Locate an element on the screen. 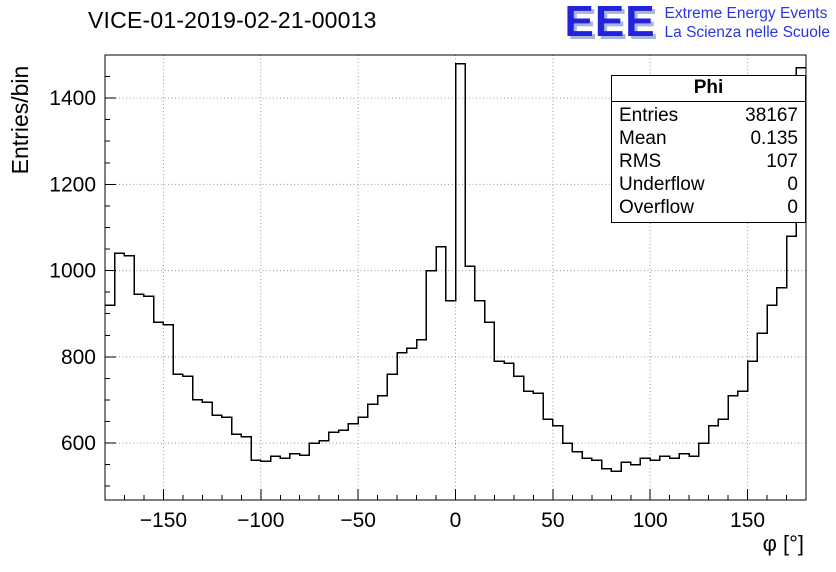 The image size is (836, 572). stats-row-label: Entries is located at coordinates (649, 115).